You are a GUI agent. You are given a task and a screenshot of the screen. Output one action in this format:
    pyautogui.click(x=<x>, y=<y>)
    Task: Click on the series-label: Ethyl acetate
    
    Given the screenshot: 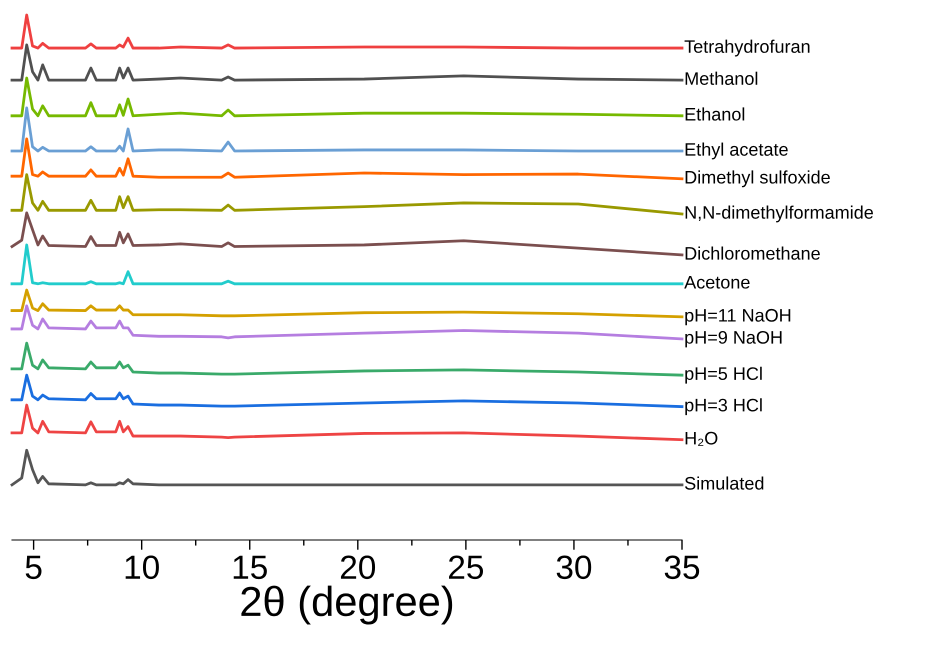 What is the action you would take?
    pyautogui.click(x=737, y=151)
    